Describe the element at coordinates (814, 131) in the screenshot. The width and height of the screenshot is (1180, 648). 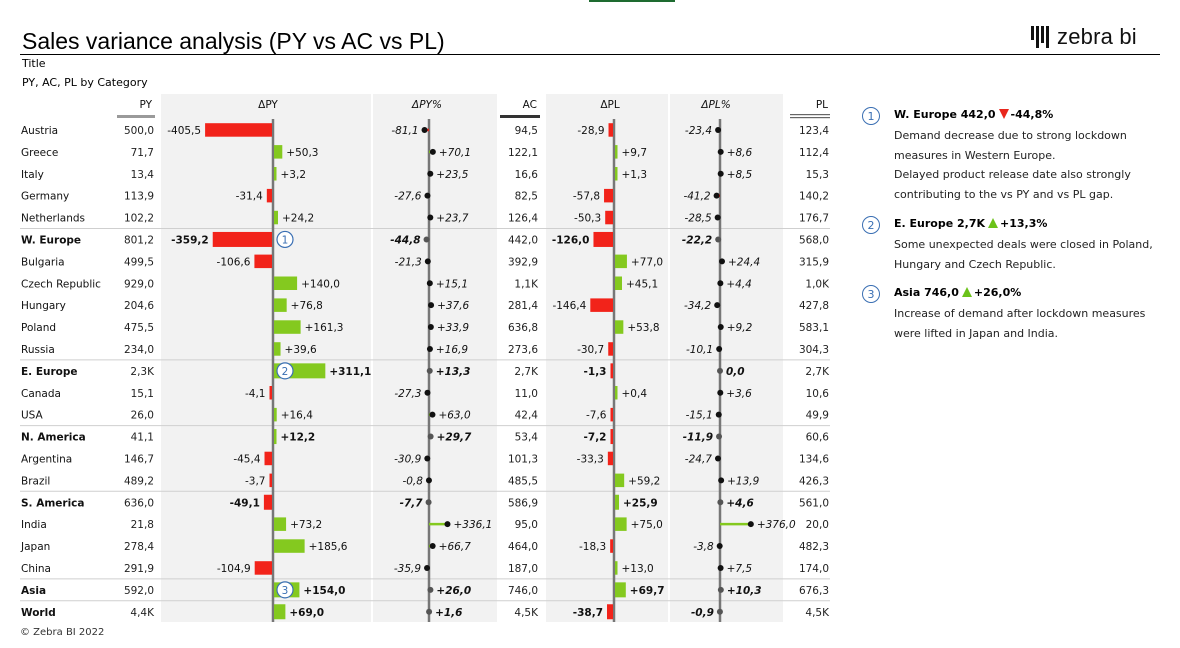
I see `pl-value: 123,4` at that location.